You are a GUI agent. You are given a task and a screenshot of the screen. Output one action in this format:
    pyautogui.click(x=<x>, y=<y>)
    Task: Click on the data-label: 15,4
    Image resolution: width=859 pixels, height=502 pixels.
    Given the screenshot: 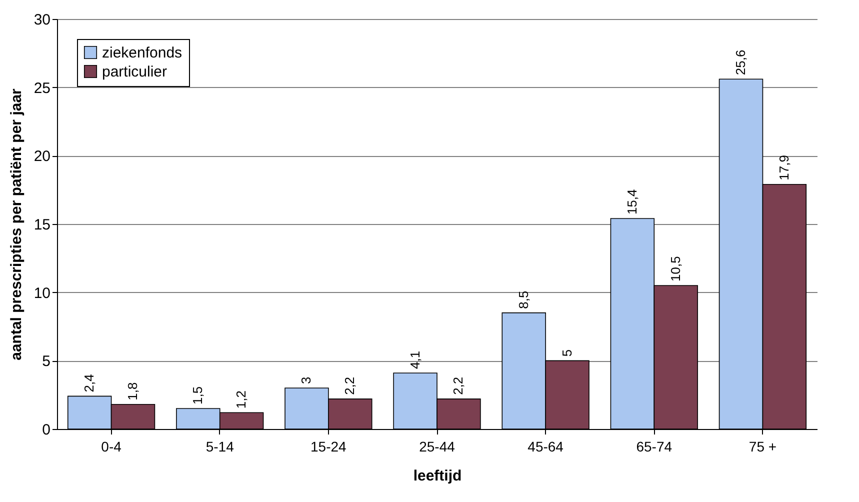 What is the action you would take?
    pyautogui.click(x=632, y=202)
    